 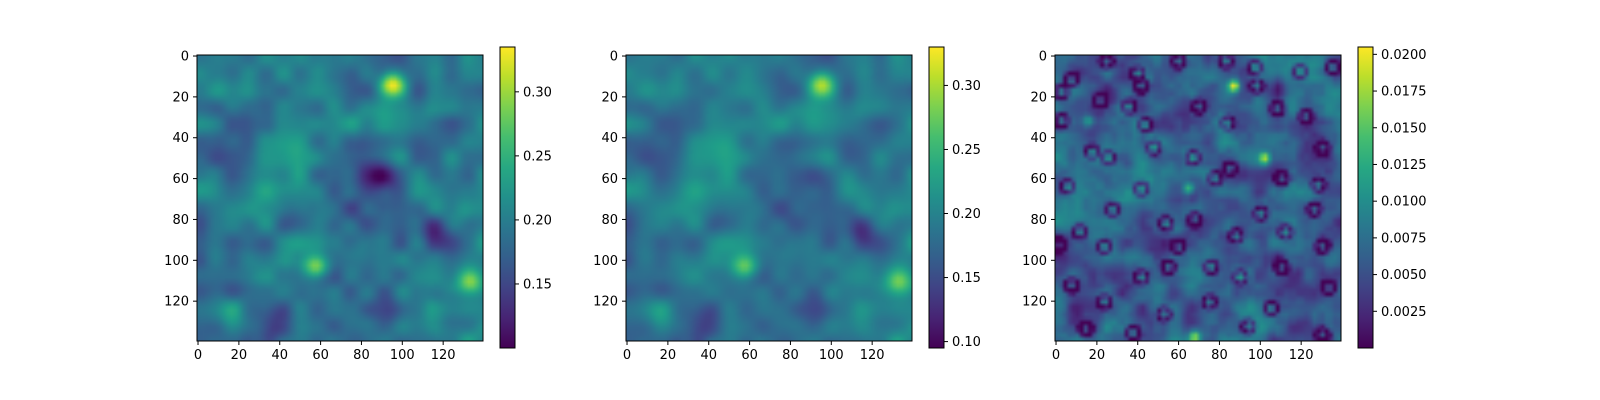 I want to click on colorbar-tick-label: 0.0150, so click(x=1404, y=128).